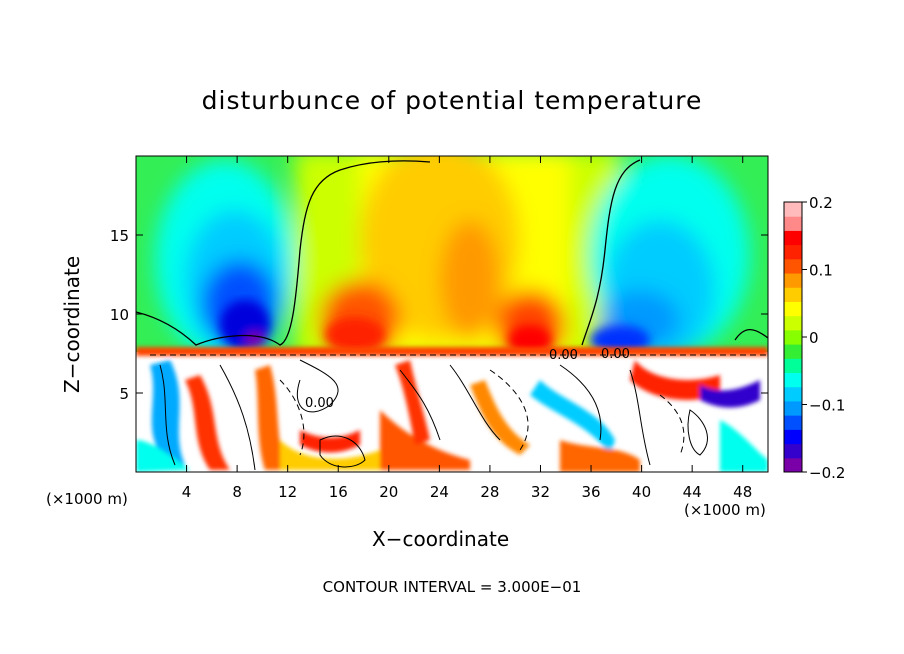 The height and width of the screenshot is (654, 904). Describe the element at coordinates (821, 203) in the screenshot. I see `colorbar-tick-label: 0.2` at that location.